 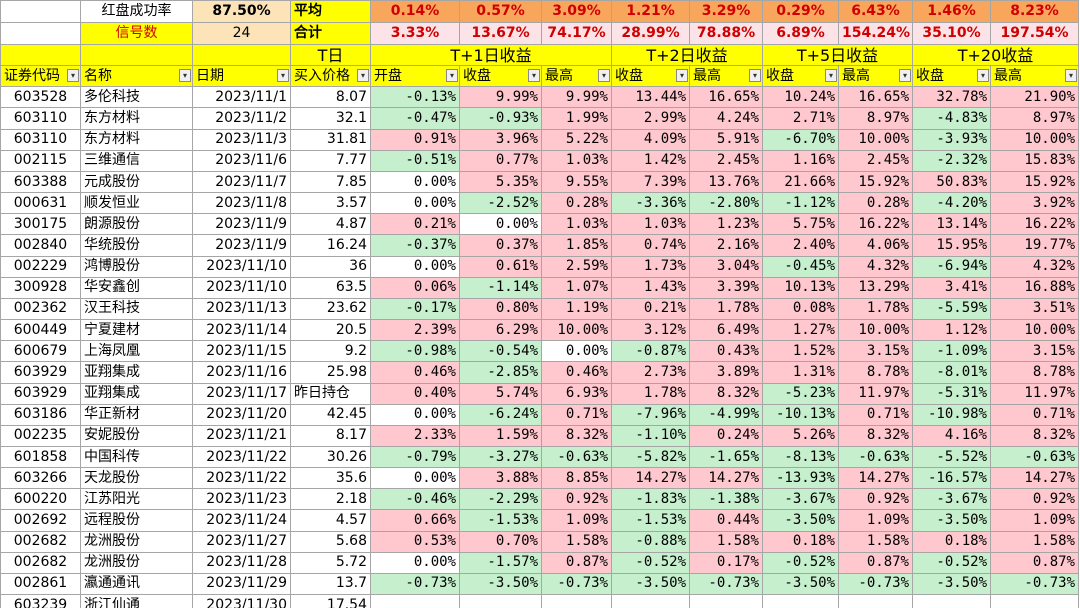 What do you see at coordinates (726, 330) in the screenshot?
I see `cell-t2-high: 6.49%` at bounding box center [726, 330].